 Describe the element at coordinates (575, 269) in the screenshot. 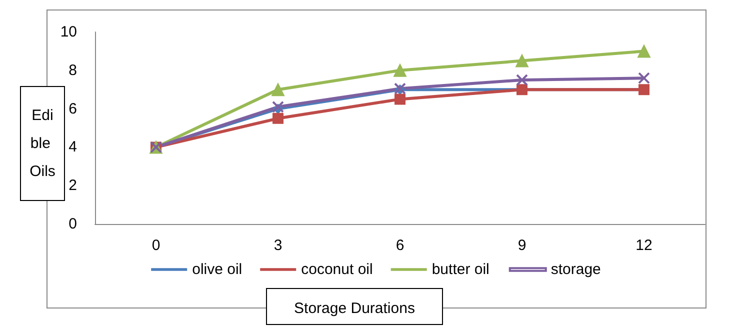

I see `legend-label: storage` at that location.